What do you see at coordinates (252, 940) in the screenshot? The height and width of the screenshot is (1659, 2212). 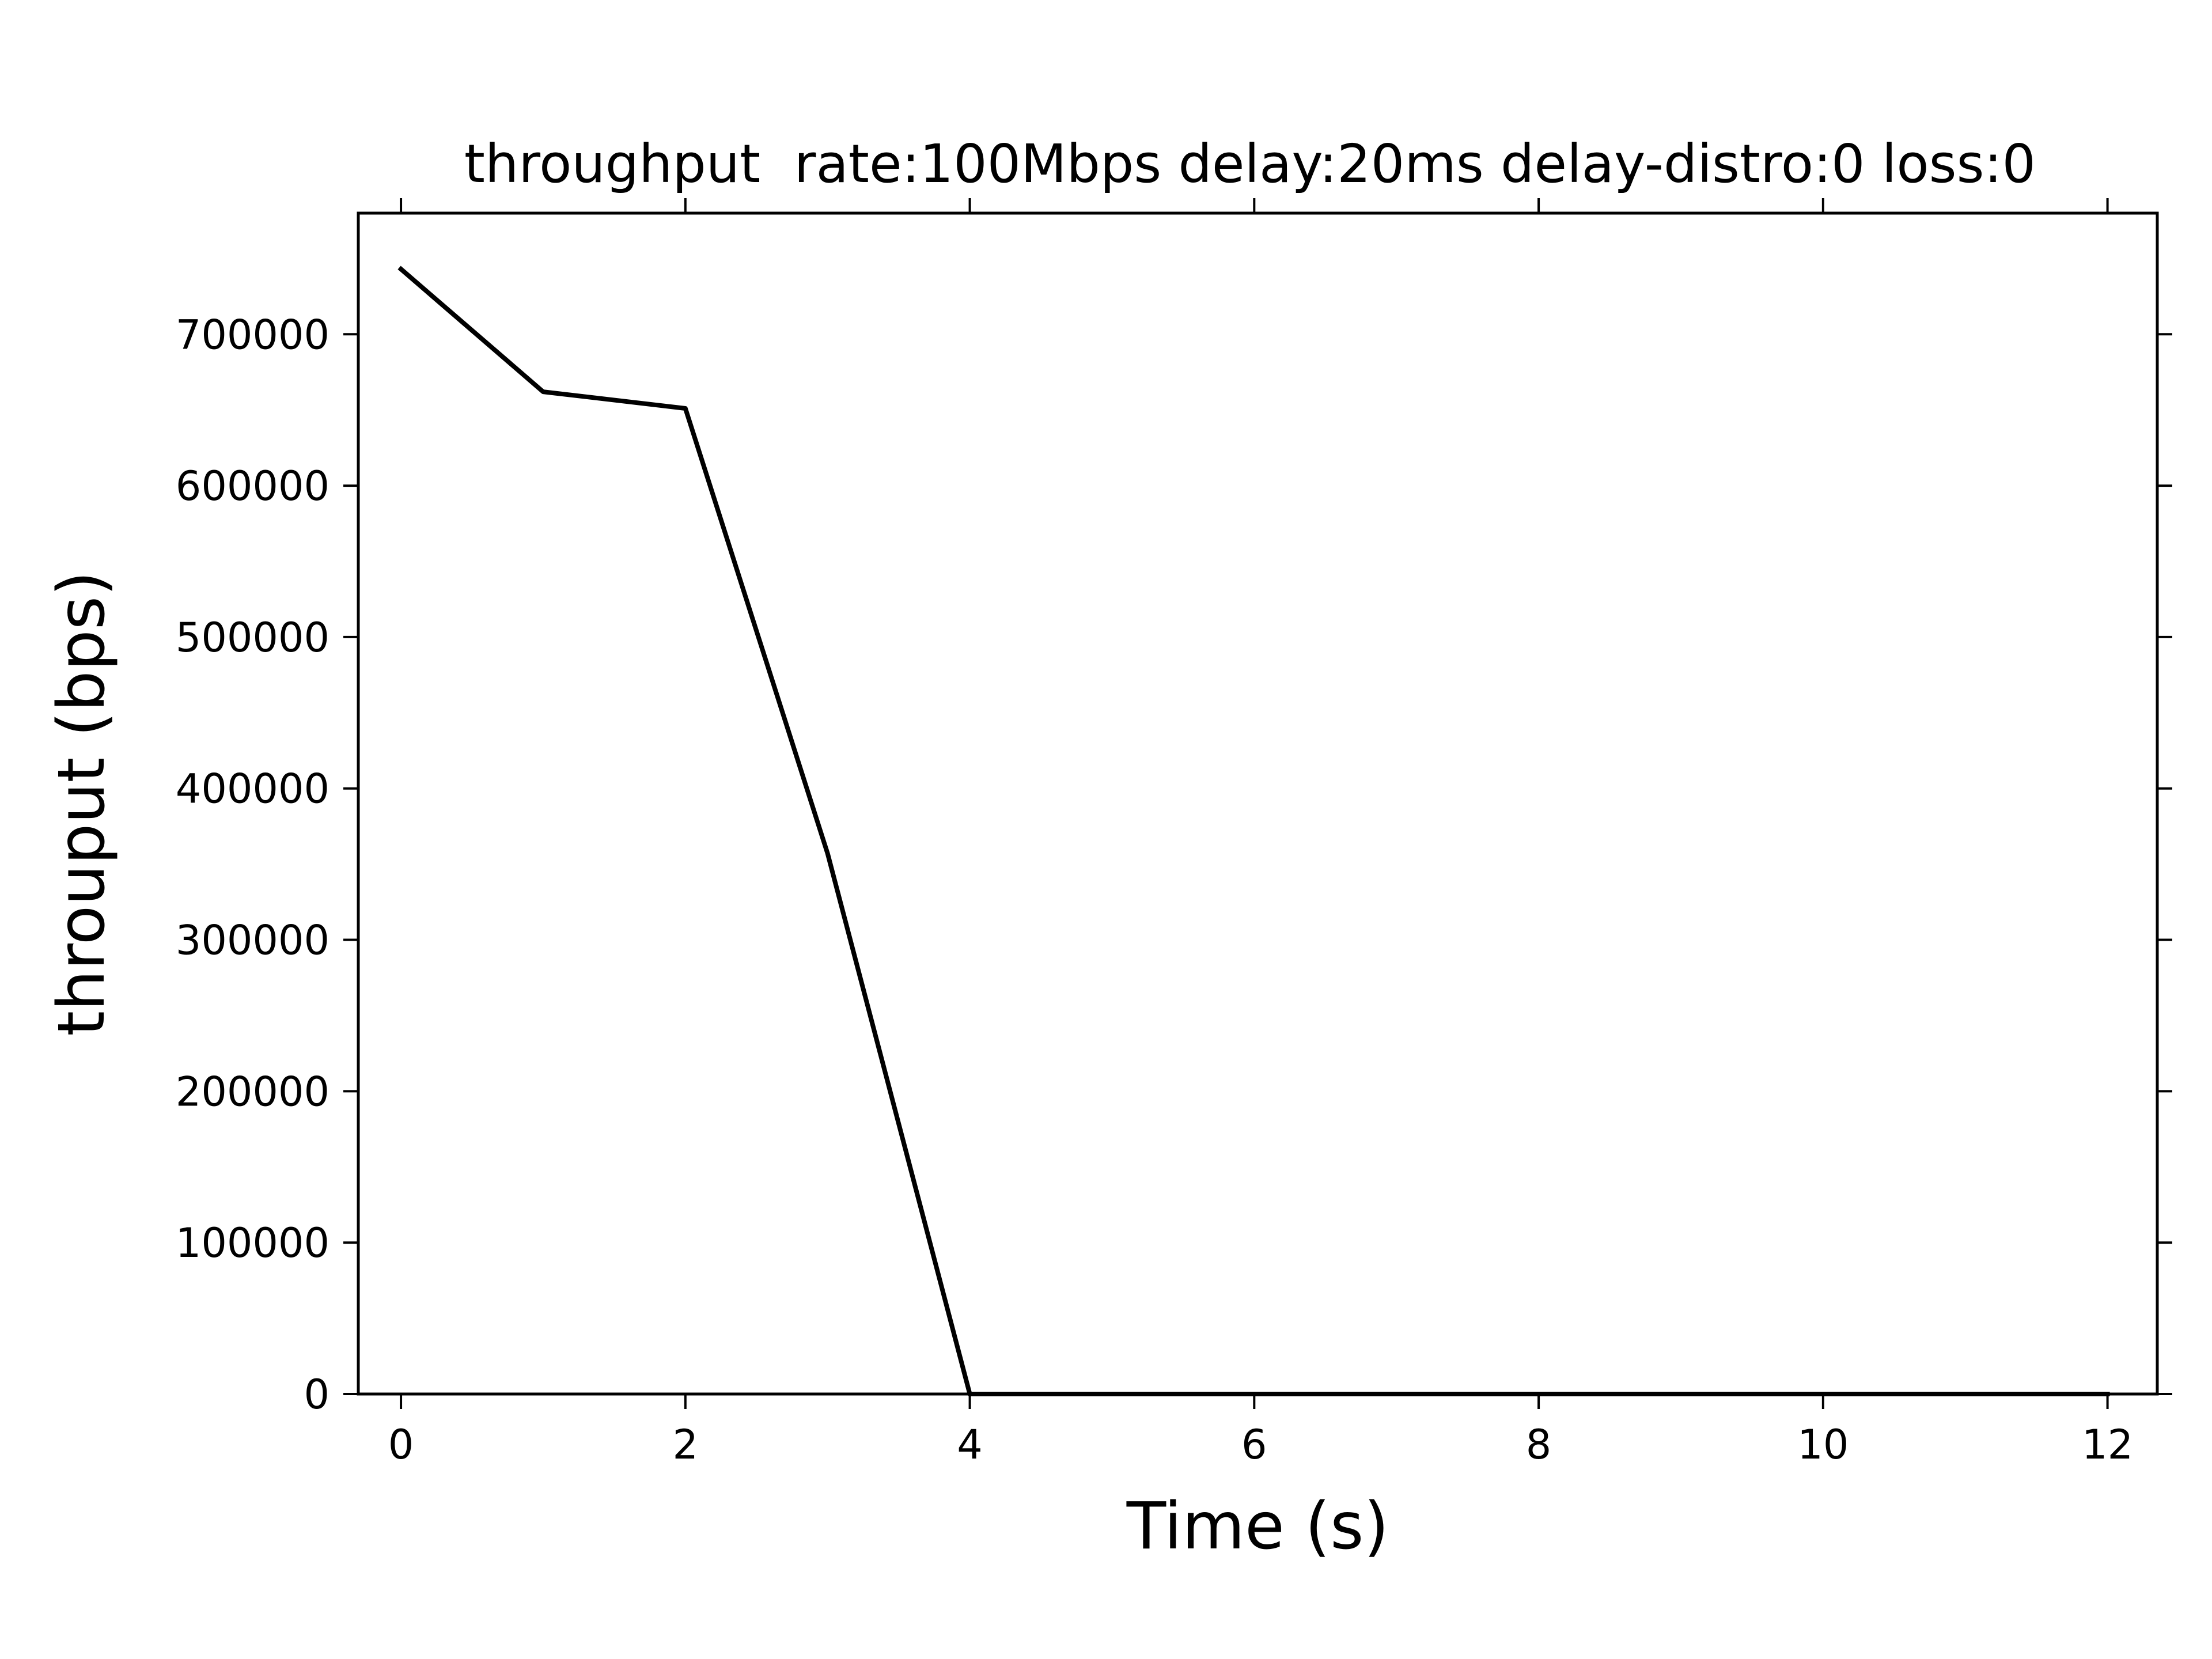 I see `y-tick-label: 300000` at bounding box center [252, 940].